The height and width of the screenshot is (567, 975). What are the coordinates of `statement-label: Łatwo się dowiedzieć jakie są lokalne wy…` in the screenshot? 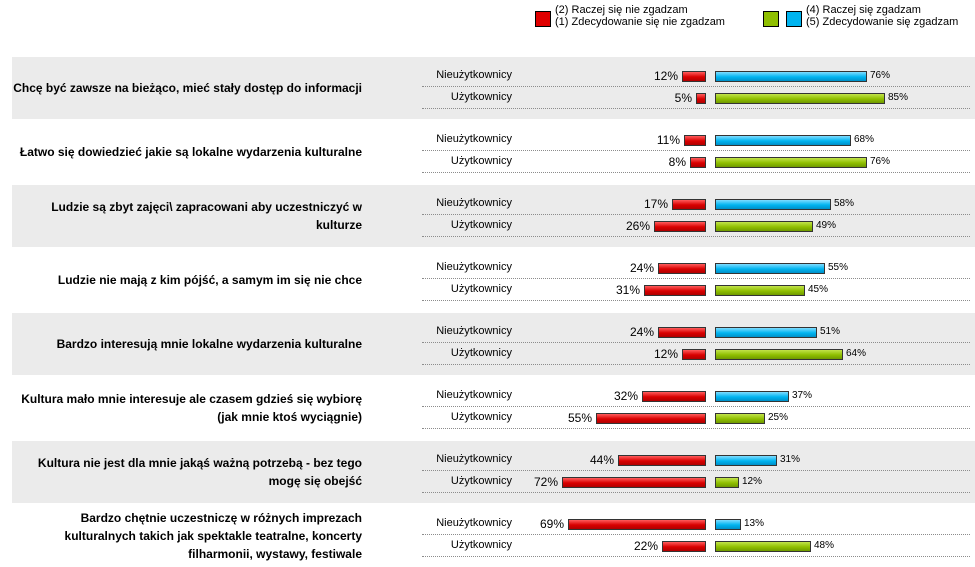 It's located at (187, 152).